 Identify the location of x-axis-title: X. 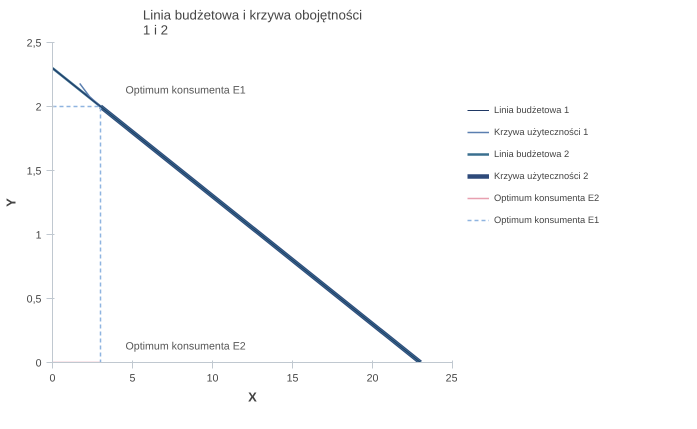
(253, 397).